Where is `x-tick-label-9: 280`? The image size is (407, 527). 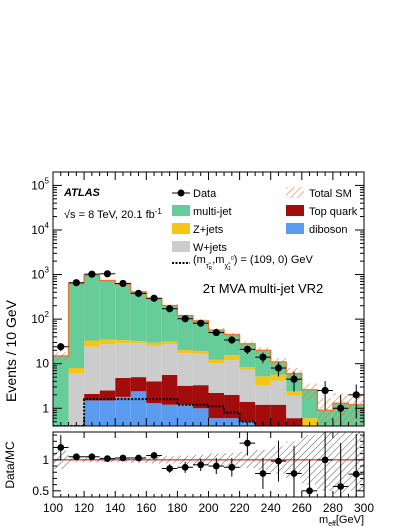 x-tick-label-9: 280 is located at coordinates (333, 508).